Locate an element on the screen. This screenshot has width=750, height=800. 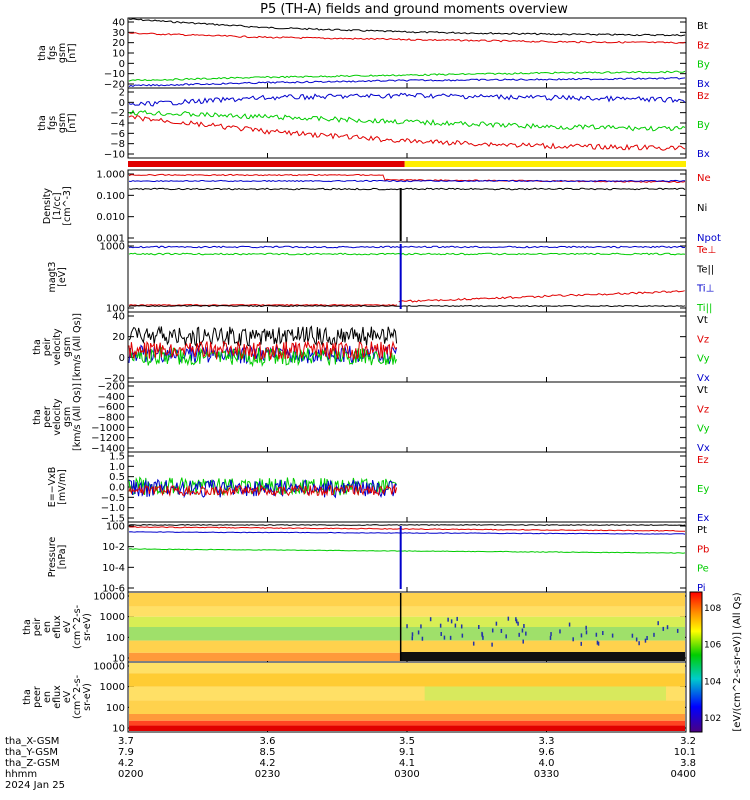
colorbar-label: [eV/(cm^2-s-sr-eV)] (All Qs) is located at coordinates (737, 661).